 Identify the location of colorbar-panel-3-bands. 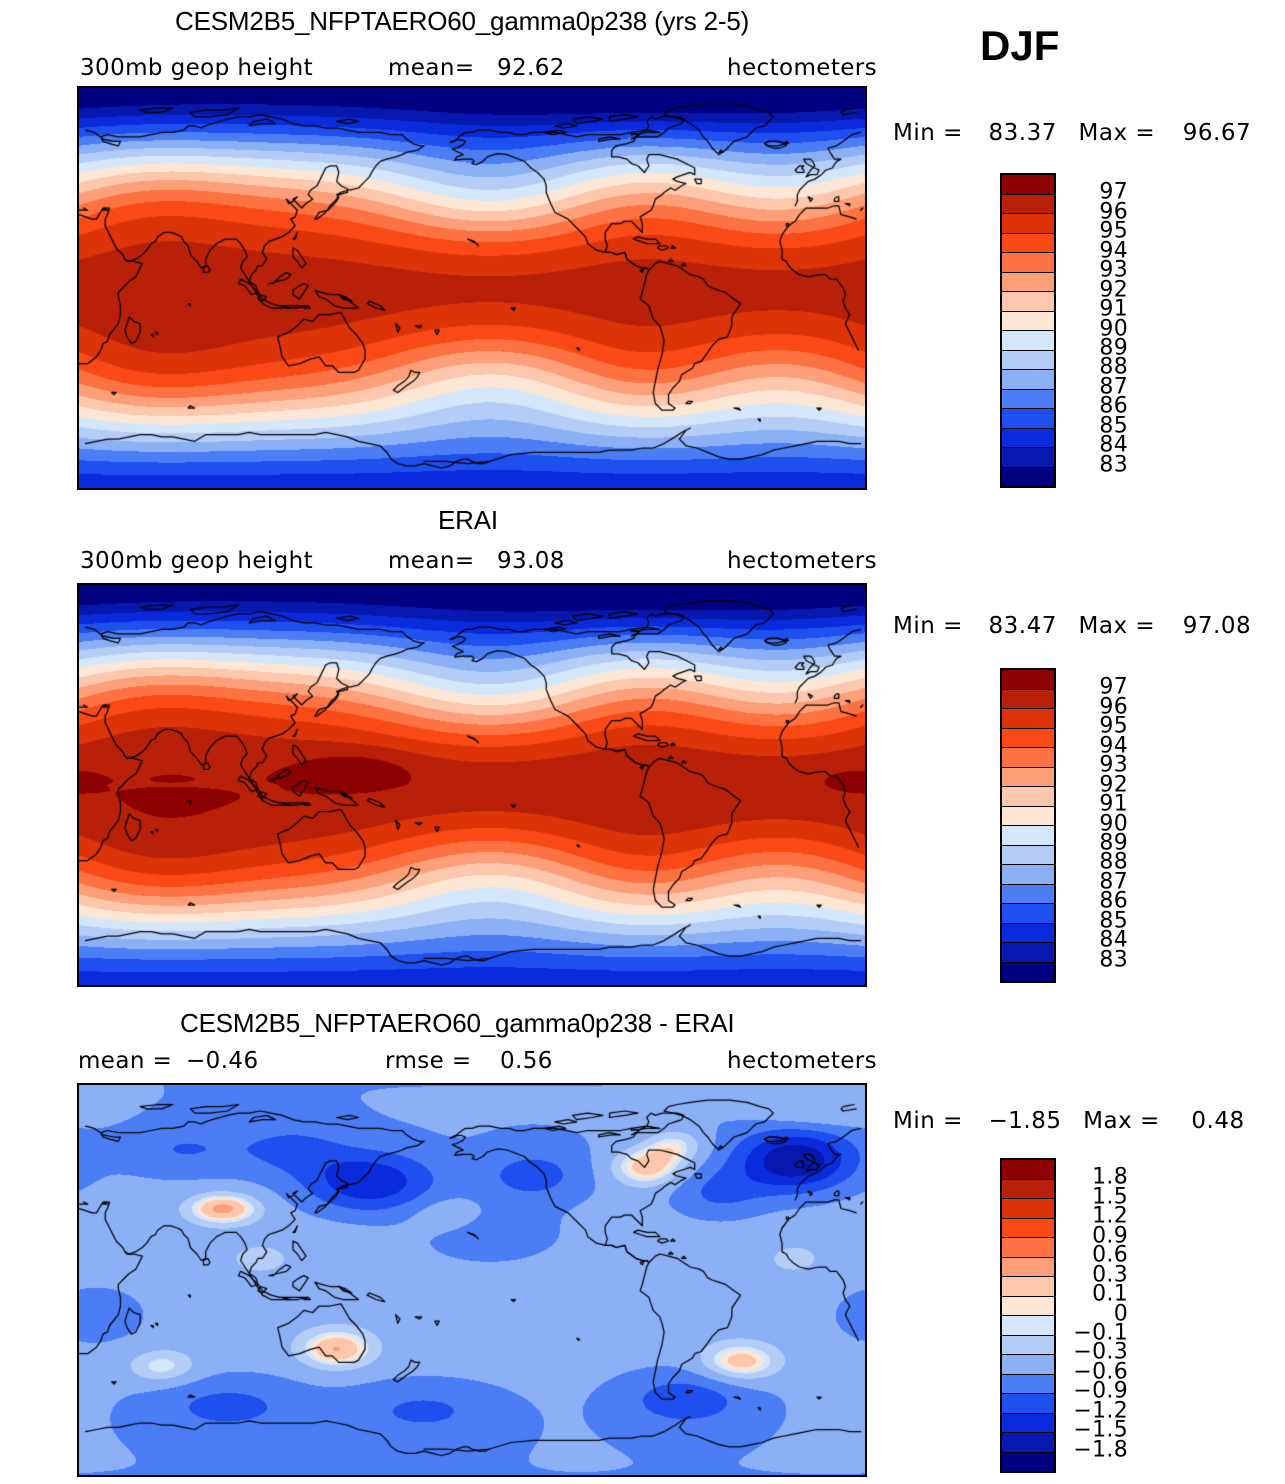
(1028, 1315).